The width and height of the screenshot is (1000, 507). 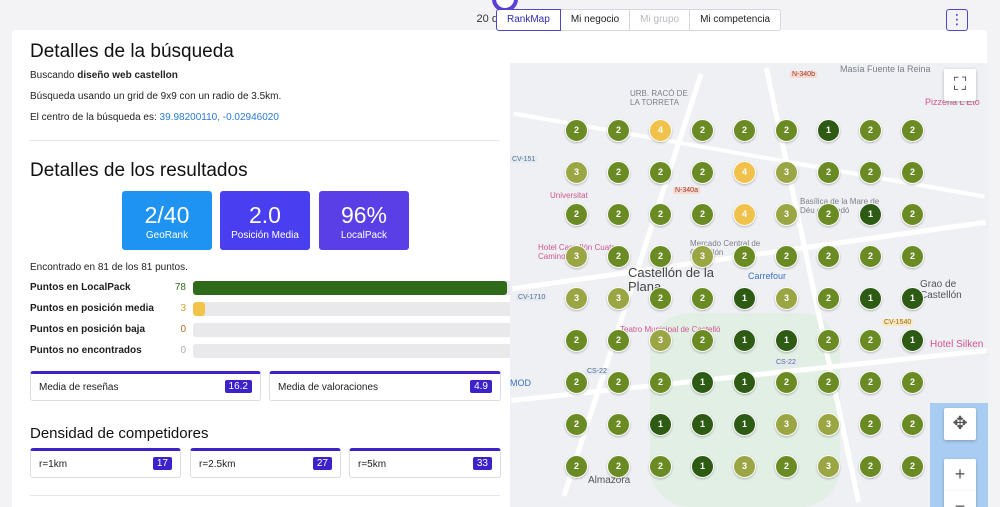 What do you see at coordinates (595, 20) in the screenshot?
I see `tab-mi-negocio: Mi negocio` at bounding box center [595, 20].